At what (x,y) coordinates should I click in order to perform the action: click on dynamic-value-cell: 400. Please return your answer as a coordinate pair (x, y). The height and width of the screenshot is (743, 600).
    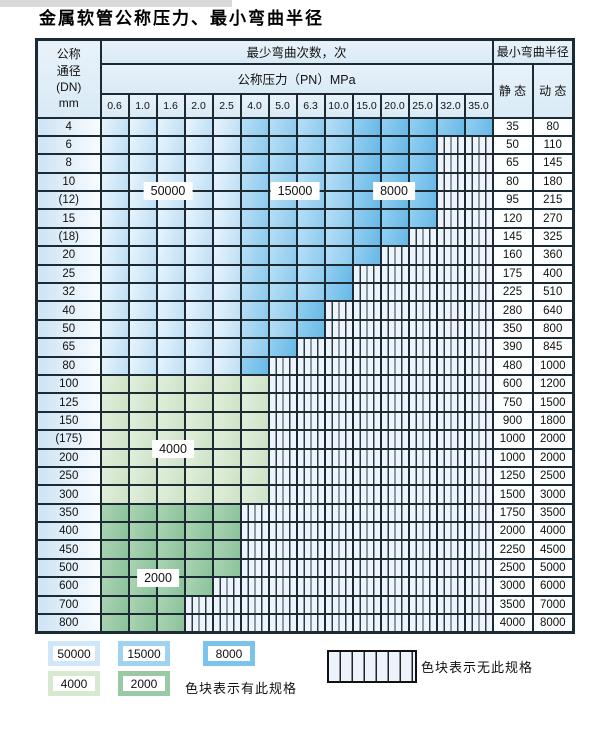
    Looking at the image, I should click on (553, 274).